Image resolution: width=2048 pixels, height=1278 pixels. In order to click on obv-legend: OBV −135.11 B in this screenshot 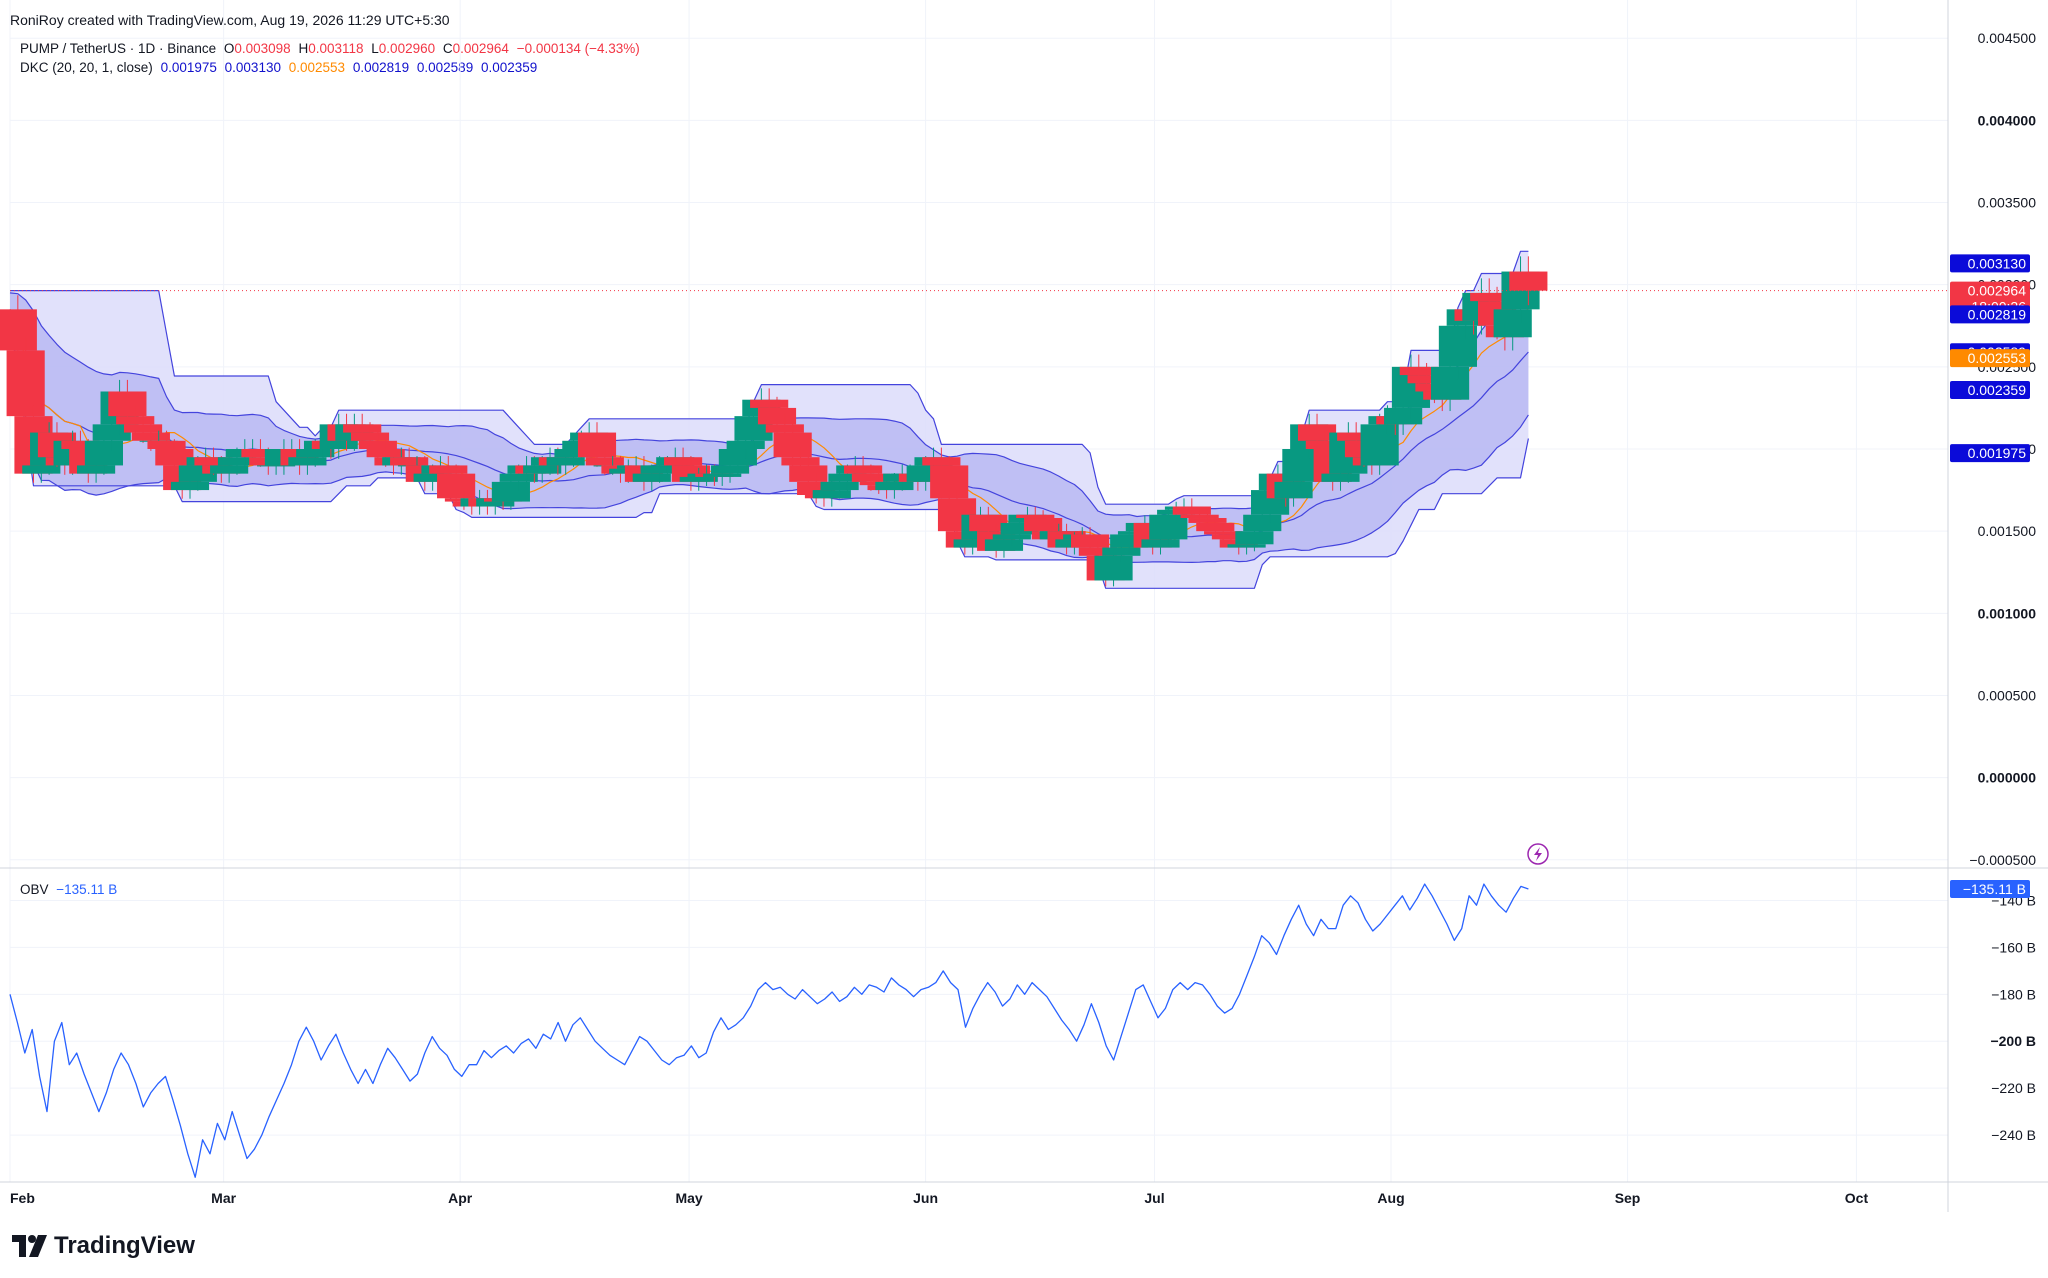, I will do `click(70, 889)`.